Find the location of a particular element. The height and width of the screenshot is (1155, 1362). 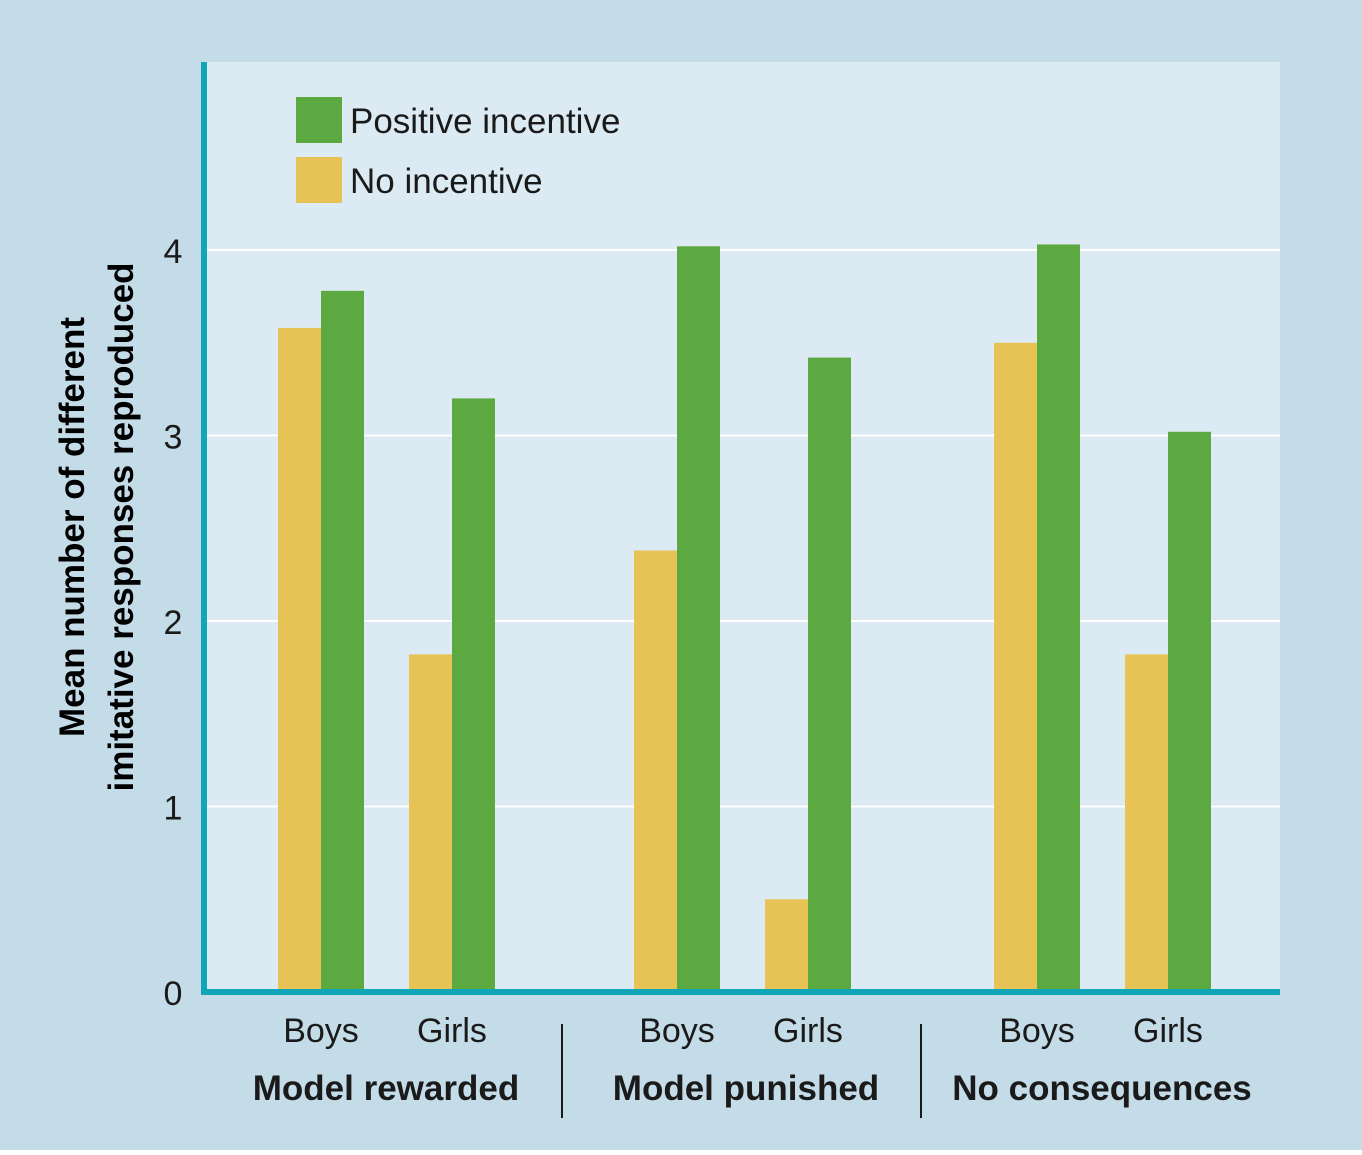

group-label: No consequences is located at coordinates (1102, 1088).